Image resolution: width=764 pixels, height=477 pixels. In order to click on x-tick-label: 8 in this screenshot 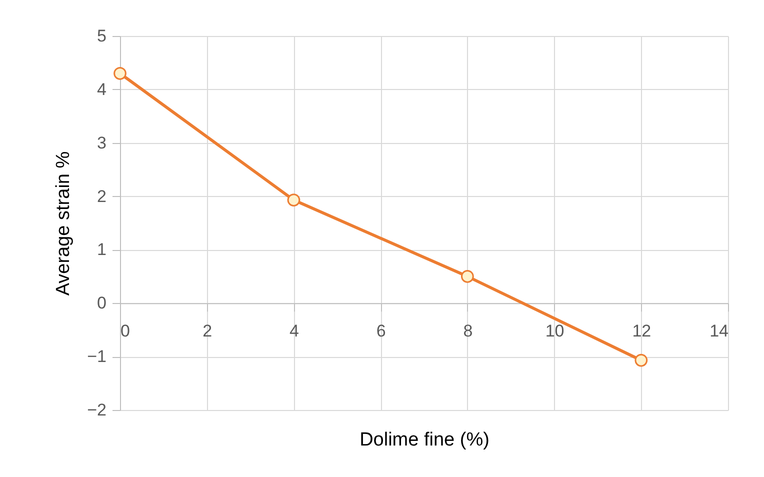, I will do `click(468, 331)`.